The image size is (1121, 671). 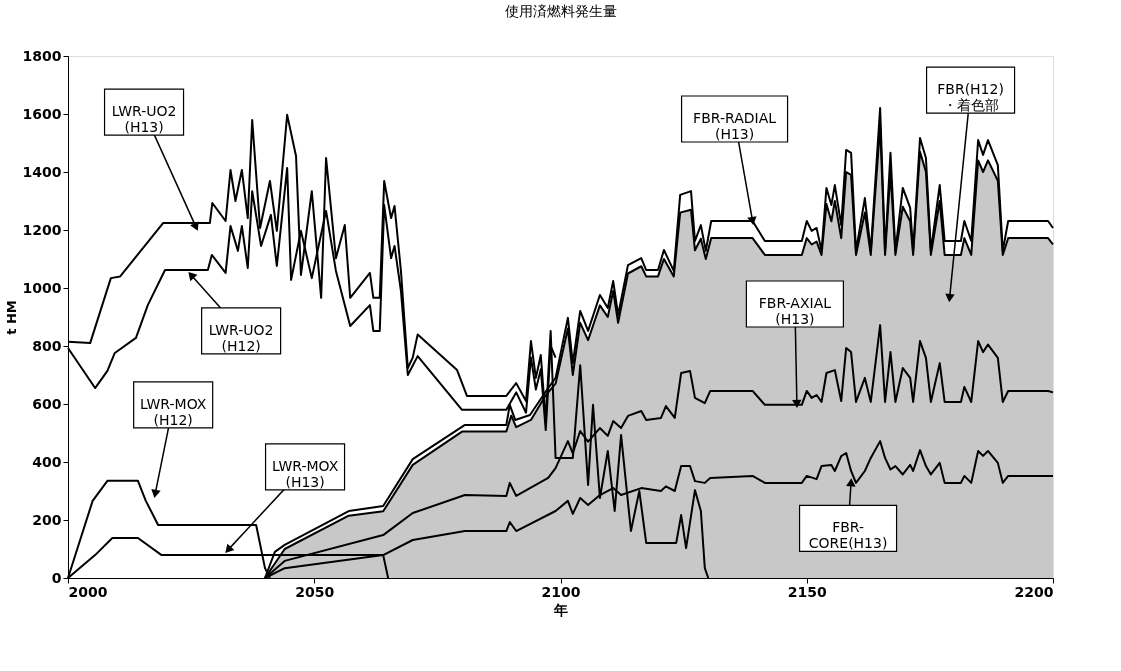 What do you see at coordinates (47, 519) in the screenshot?
I see `y-tick-label: 200` at bounding box center [47, 519].